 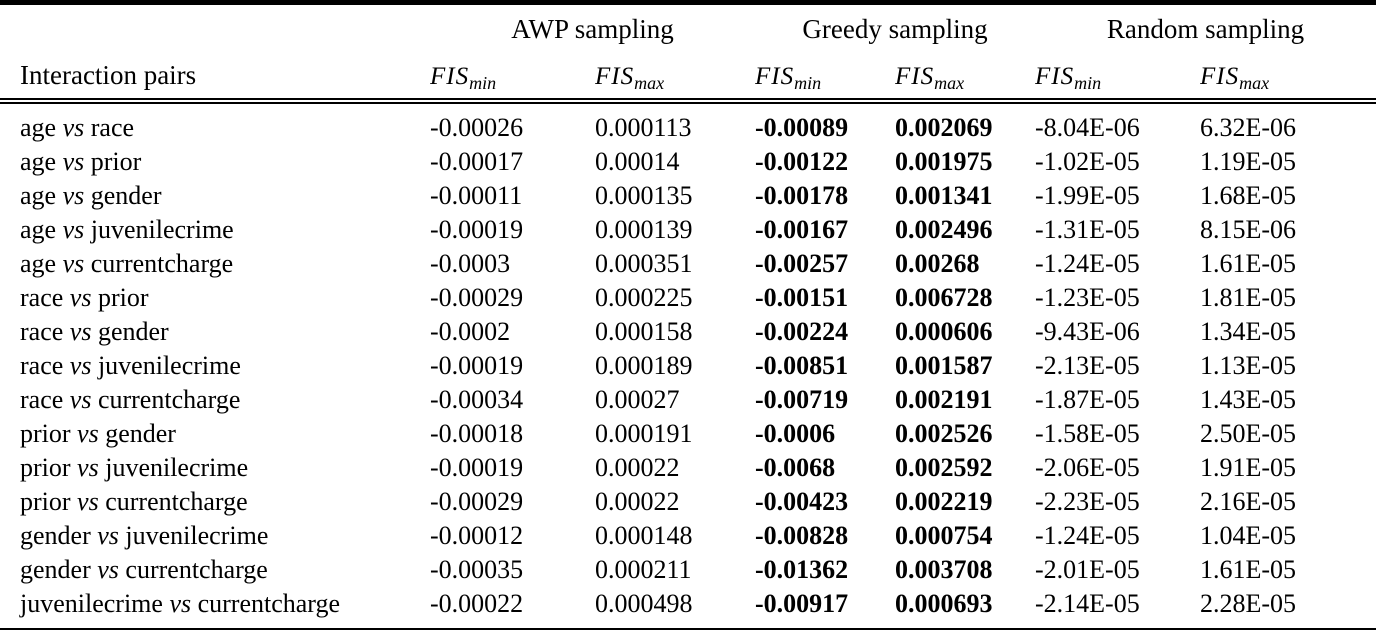 What do you see at coordinates (477, 127) in the screenshot?
I see `awp-fis-min-cell: -0.00026` at bounding box center [477, 127].